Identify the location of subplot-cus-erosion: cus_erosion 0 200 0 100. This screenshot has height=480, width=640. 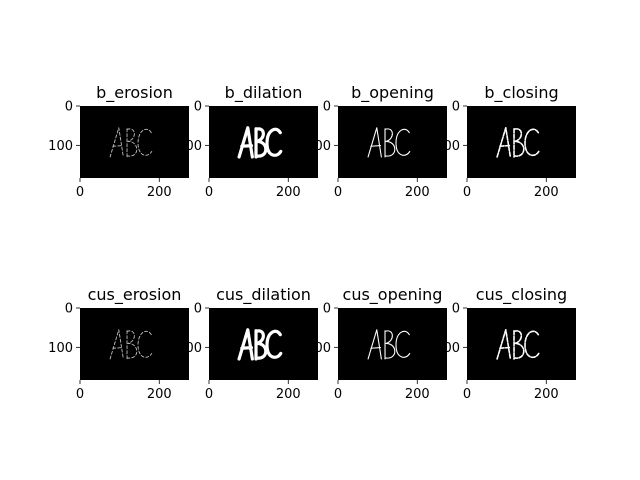
(118, 343).